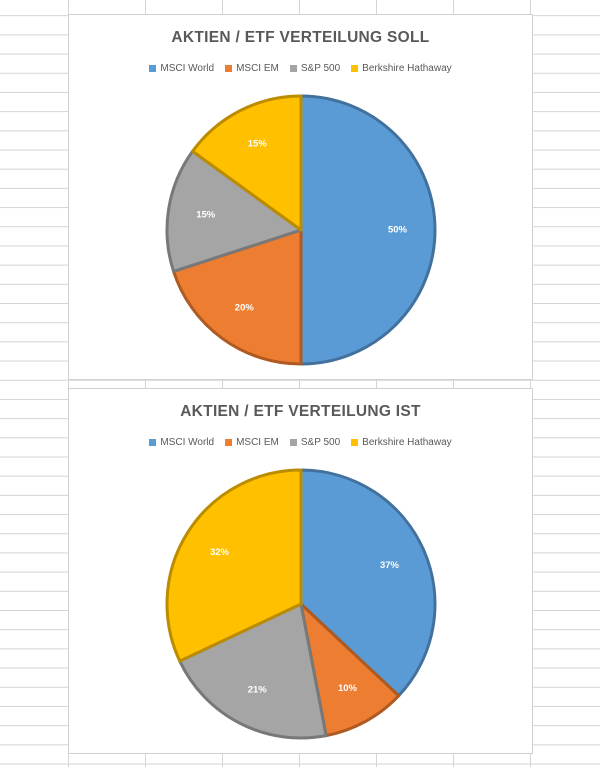 The image size is (600, 767). Describe the element at coordinates (300, 411) in the screenshot. I see `chart-title: AKTIEN / ETF VERTEILUNG IST` at that location.